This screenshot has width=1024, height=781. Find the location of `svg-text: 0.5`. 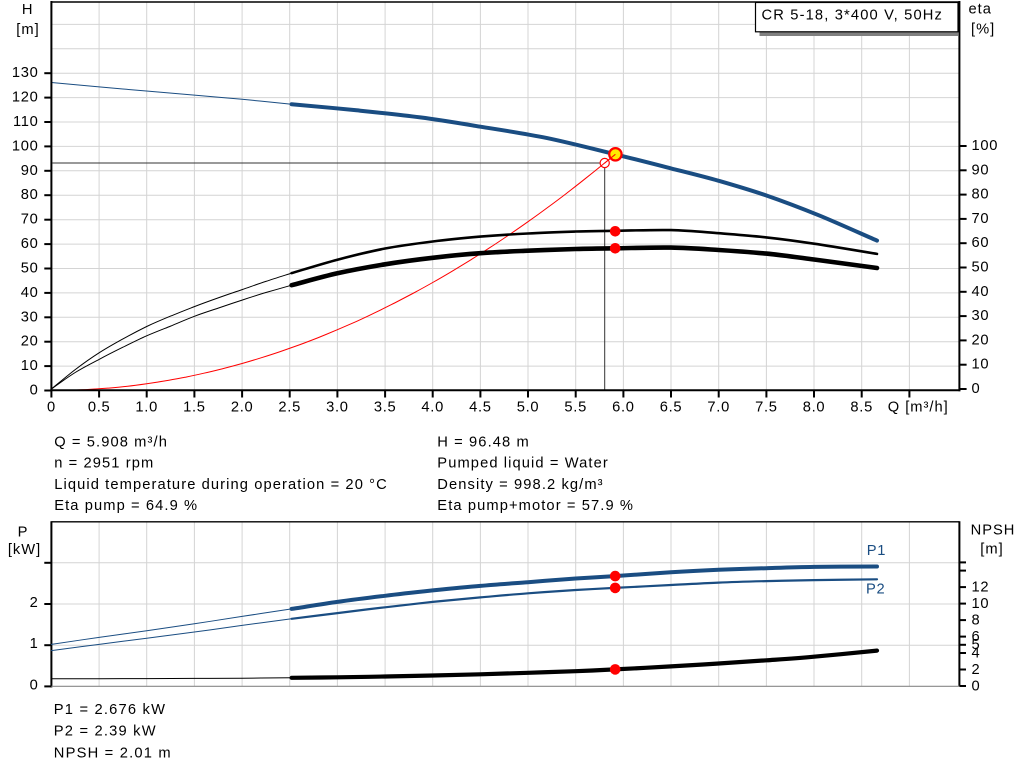

svg-text: 0.5 is located at coordinates (99, 408).